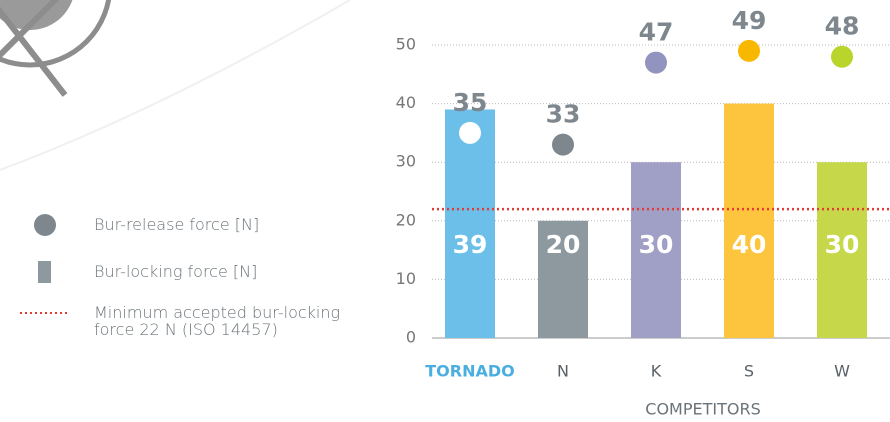 The width and height of the screenshot is (890, 422). I want to click on dot-value-label: 48, so click(842, 26).